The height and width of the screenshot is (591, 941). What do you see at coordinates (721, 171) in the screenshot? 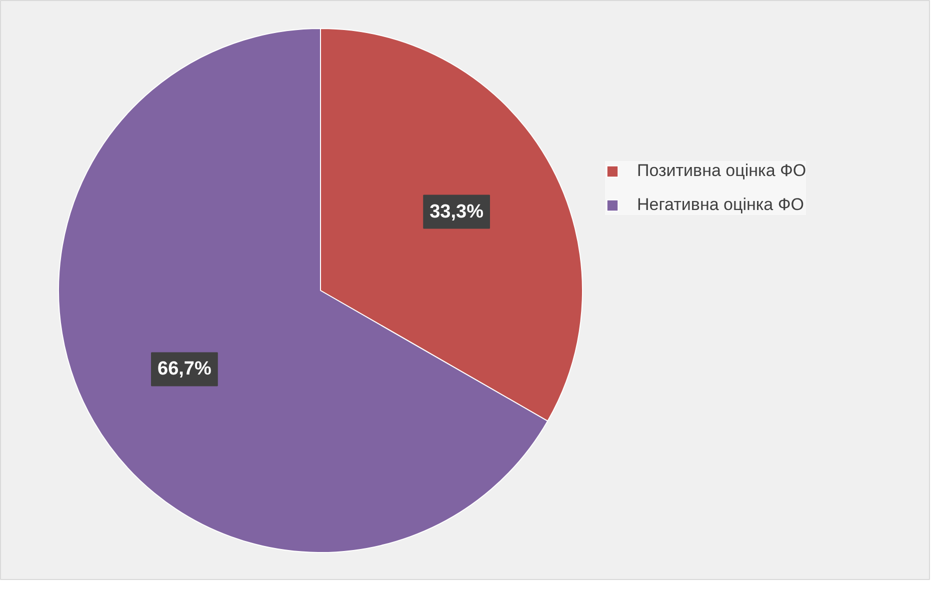
I see `legend-label: Позитивна оцінка ФО` at bounding box center [721, 171].